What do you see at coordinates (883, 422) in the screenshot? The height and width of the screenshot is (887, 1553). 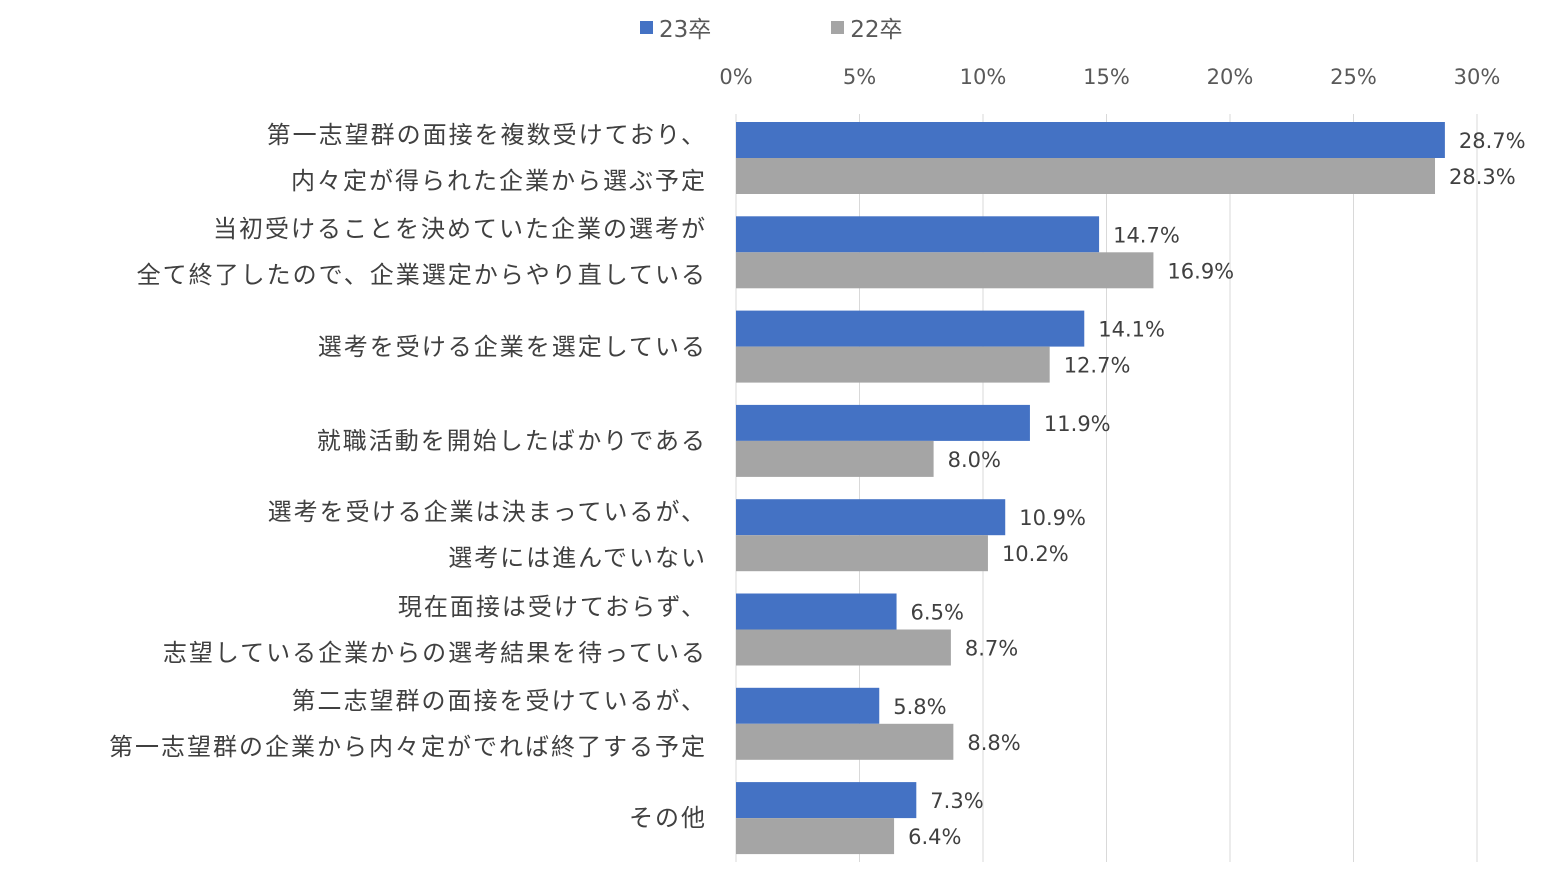 I see `bar-23-cat3` at bounding box center [883, 422].